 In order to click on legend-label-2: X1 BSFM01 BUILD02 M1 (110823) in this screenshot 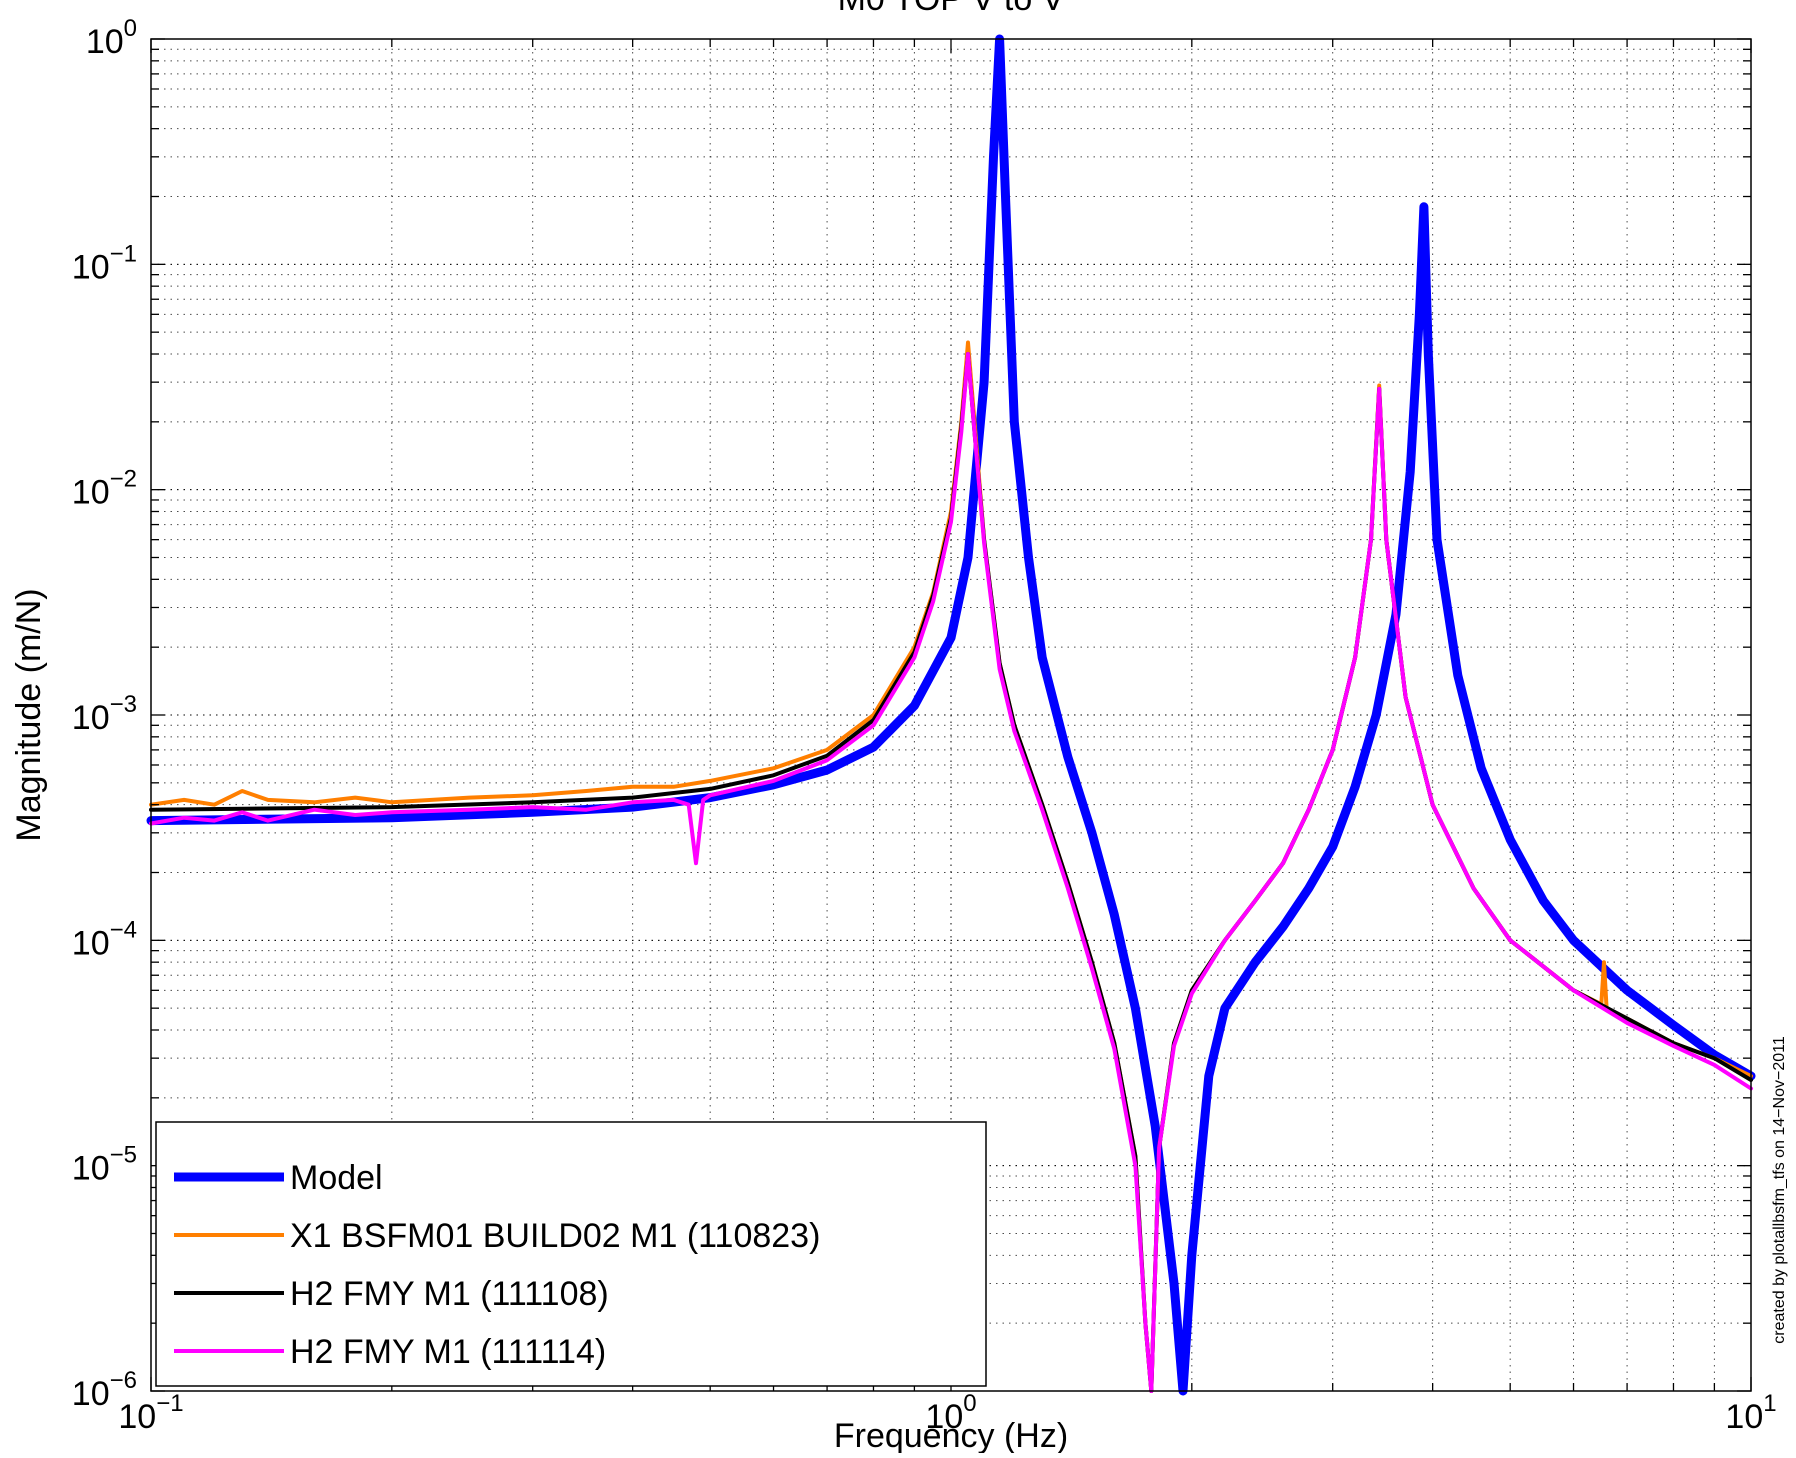, I will do `click(555, 1236)`.